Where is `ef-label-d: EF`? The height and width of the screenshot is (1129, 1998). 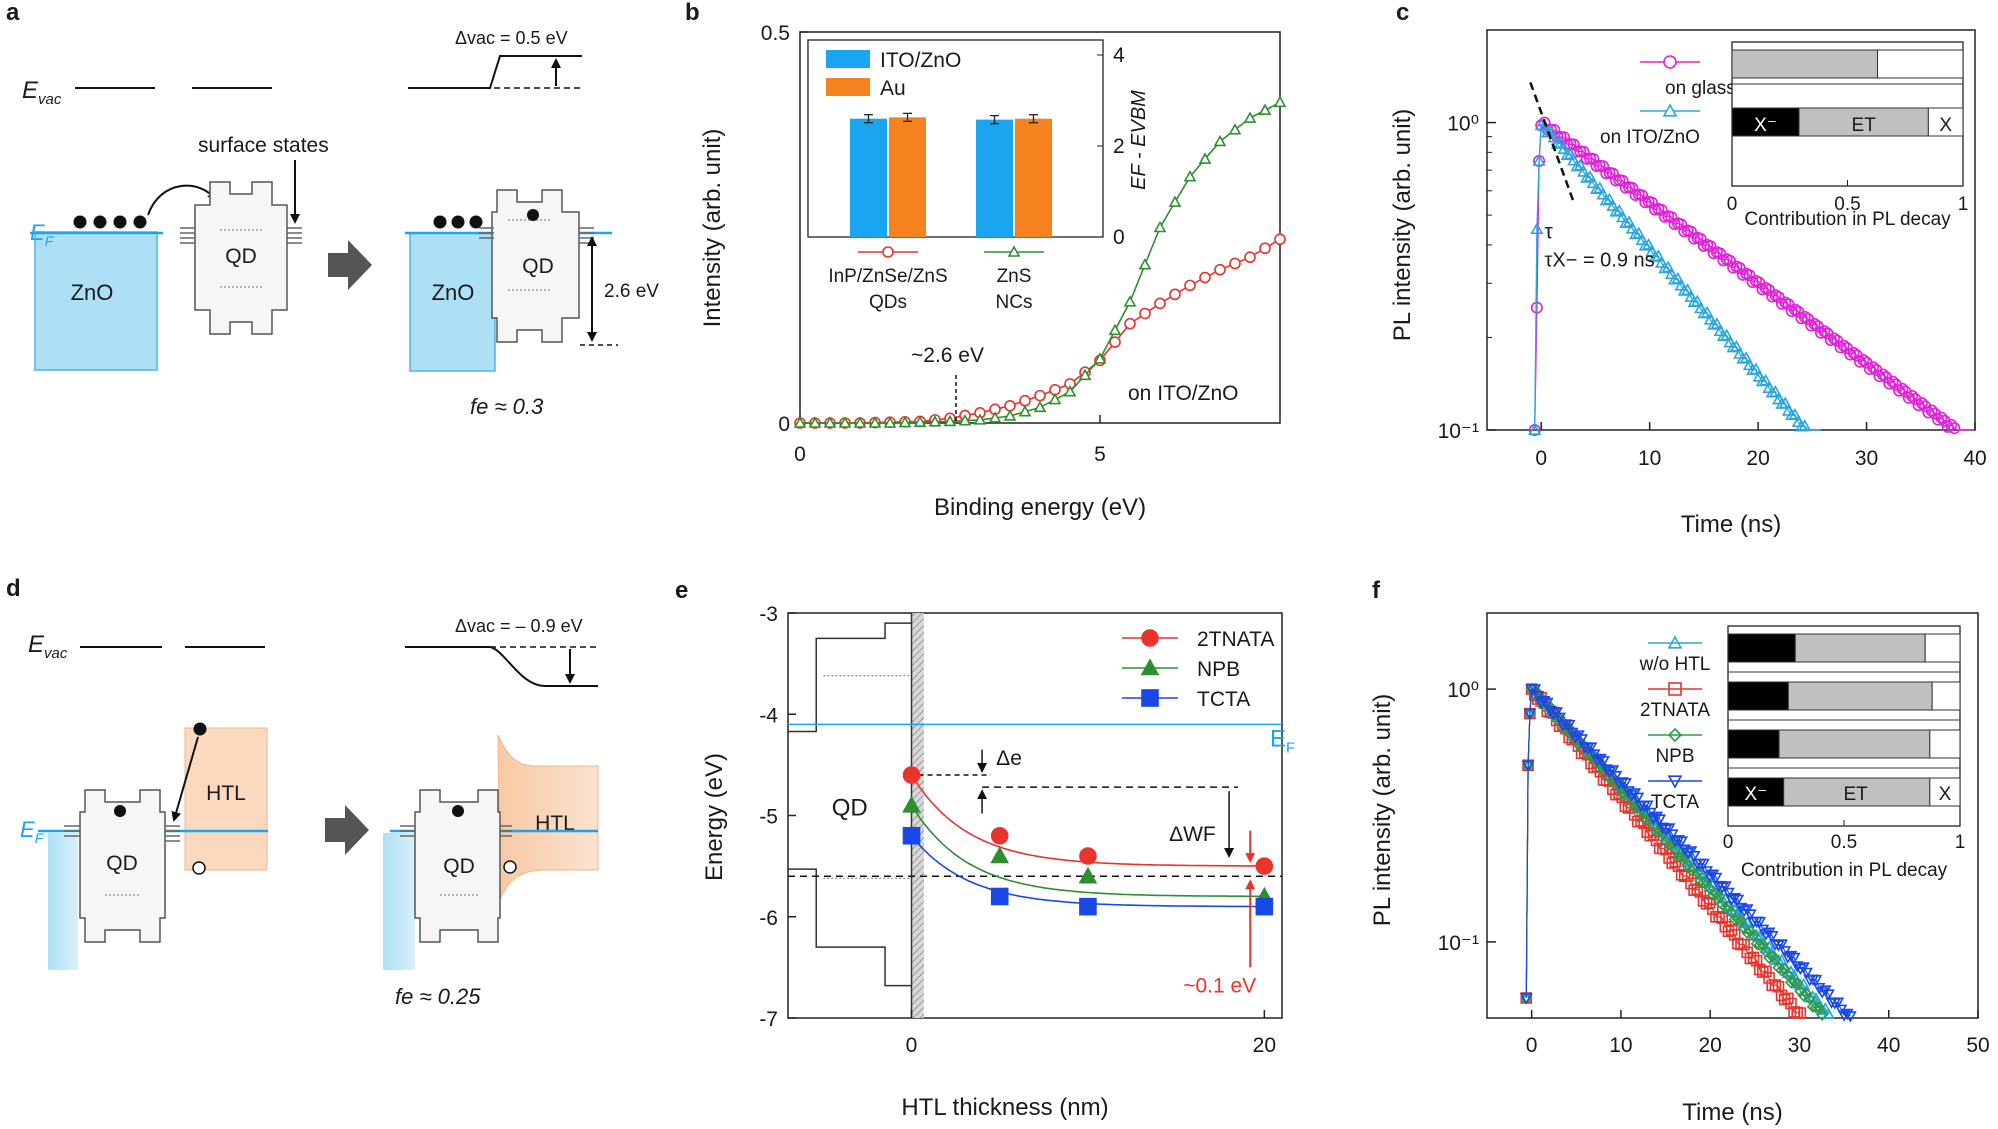 ef-label-d: EF is located at coordinates (32, 831).